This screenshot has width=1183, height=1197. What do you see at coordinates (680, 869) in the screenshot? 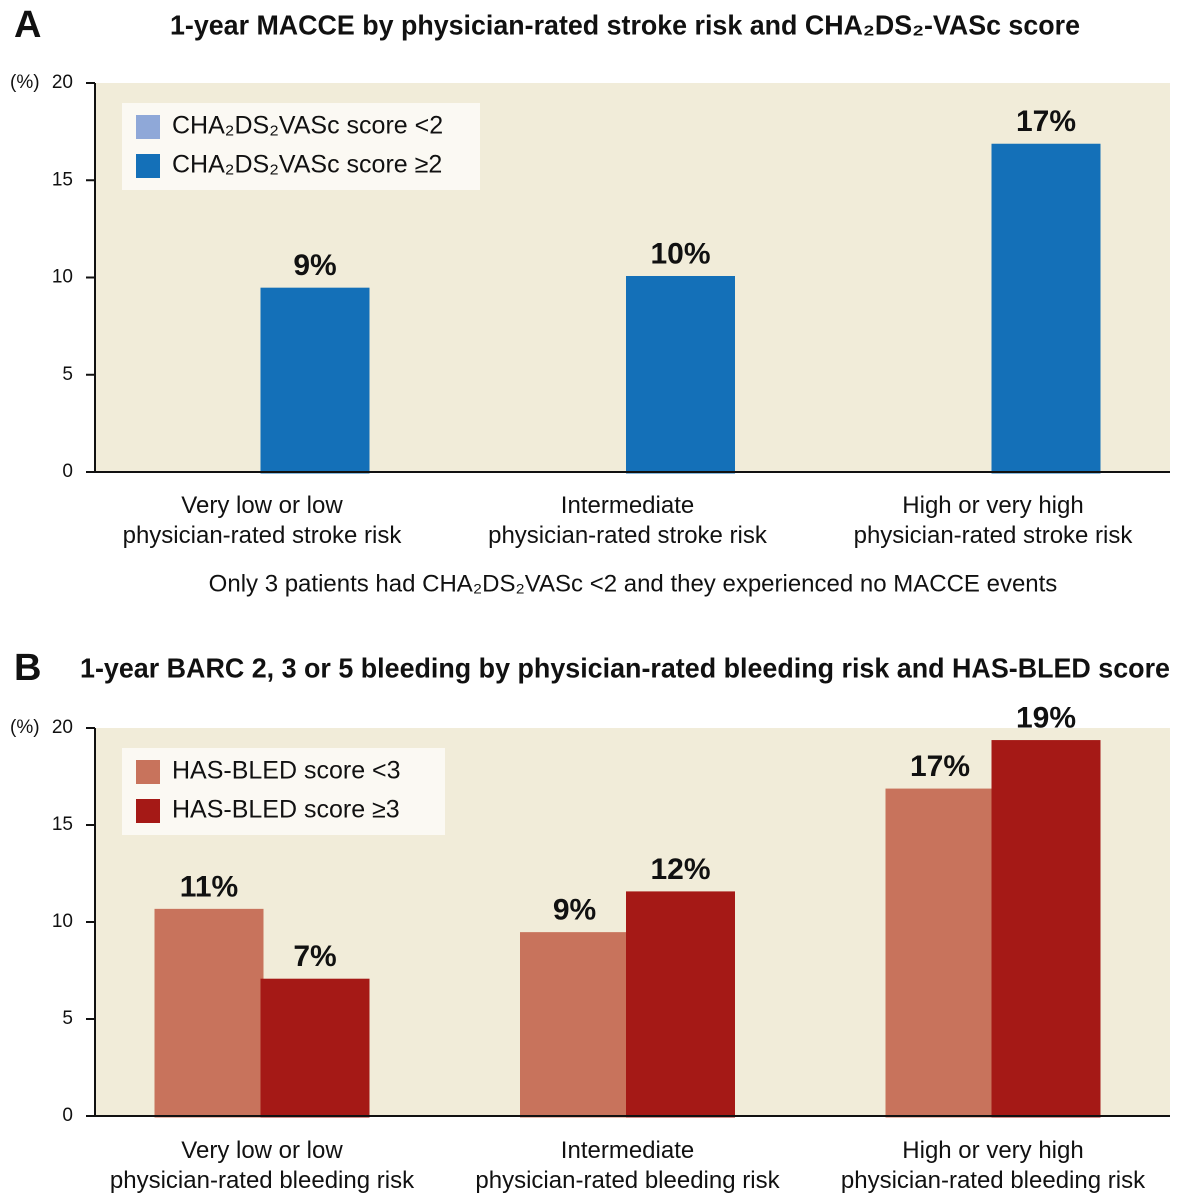
I see `value-label: 12%` at bounding box center [680, 869].